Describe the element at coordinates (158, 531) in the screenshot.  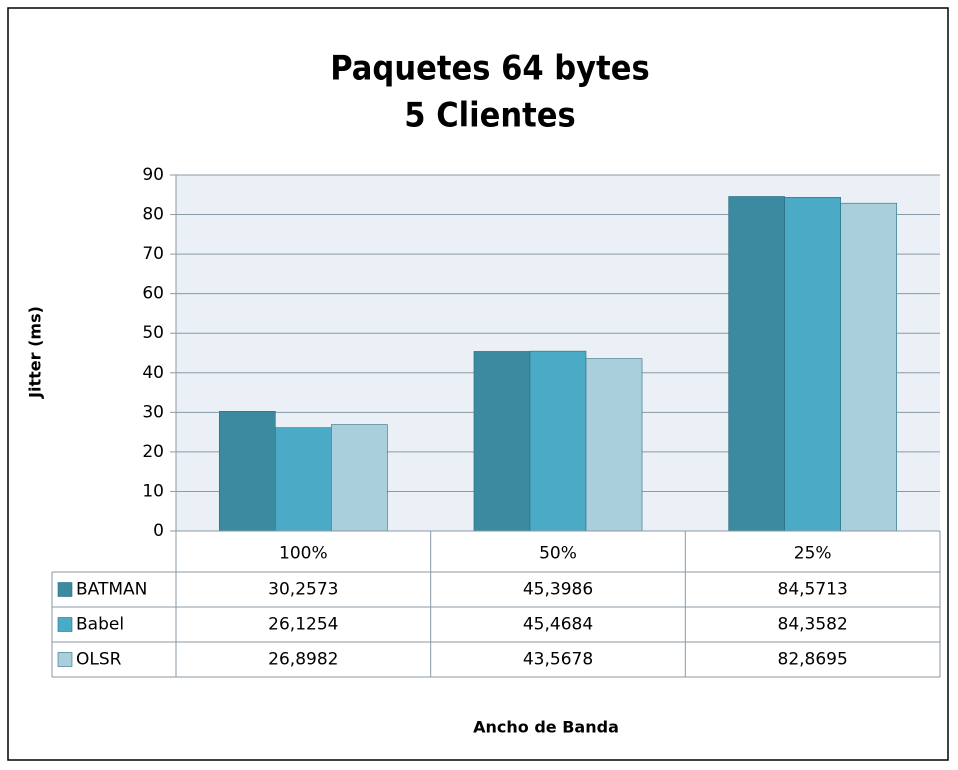
I see `y-tick-label: 0` at that location.